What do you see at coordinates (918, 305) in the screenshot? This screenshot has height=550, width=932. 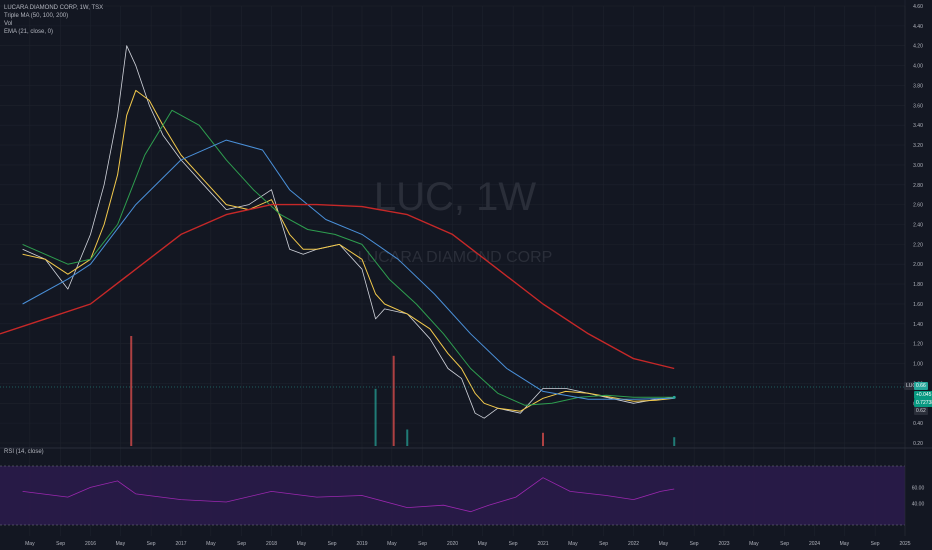 I see `price-tick-label: 1.60` at bounding box center [918, 305].